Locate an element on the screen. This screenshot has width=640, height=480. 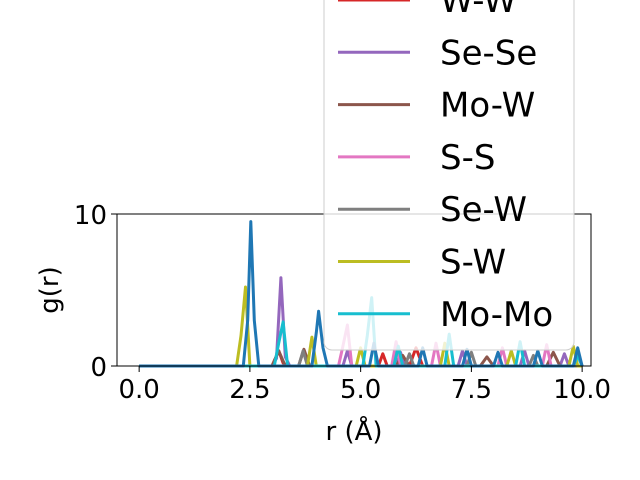
y-tick-label: 10 is located at coordinates (90, 216).